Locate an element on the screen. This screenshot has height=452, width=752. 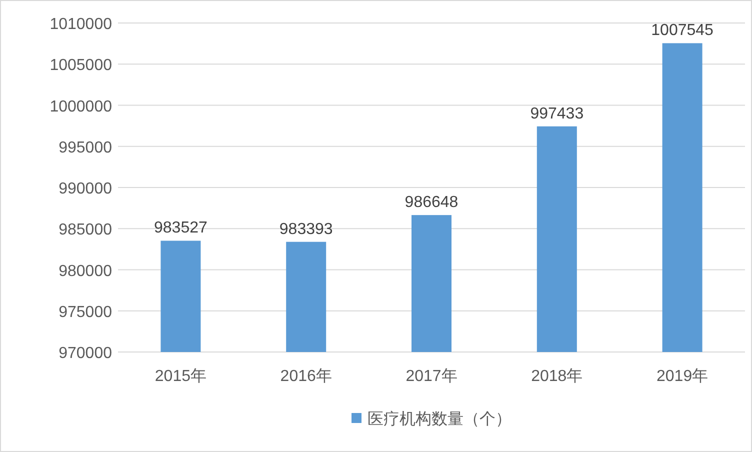
y-tick-label: 970000 is located at coordinates (85, 353).